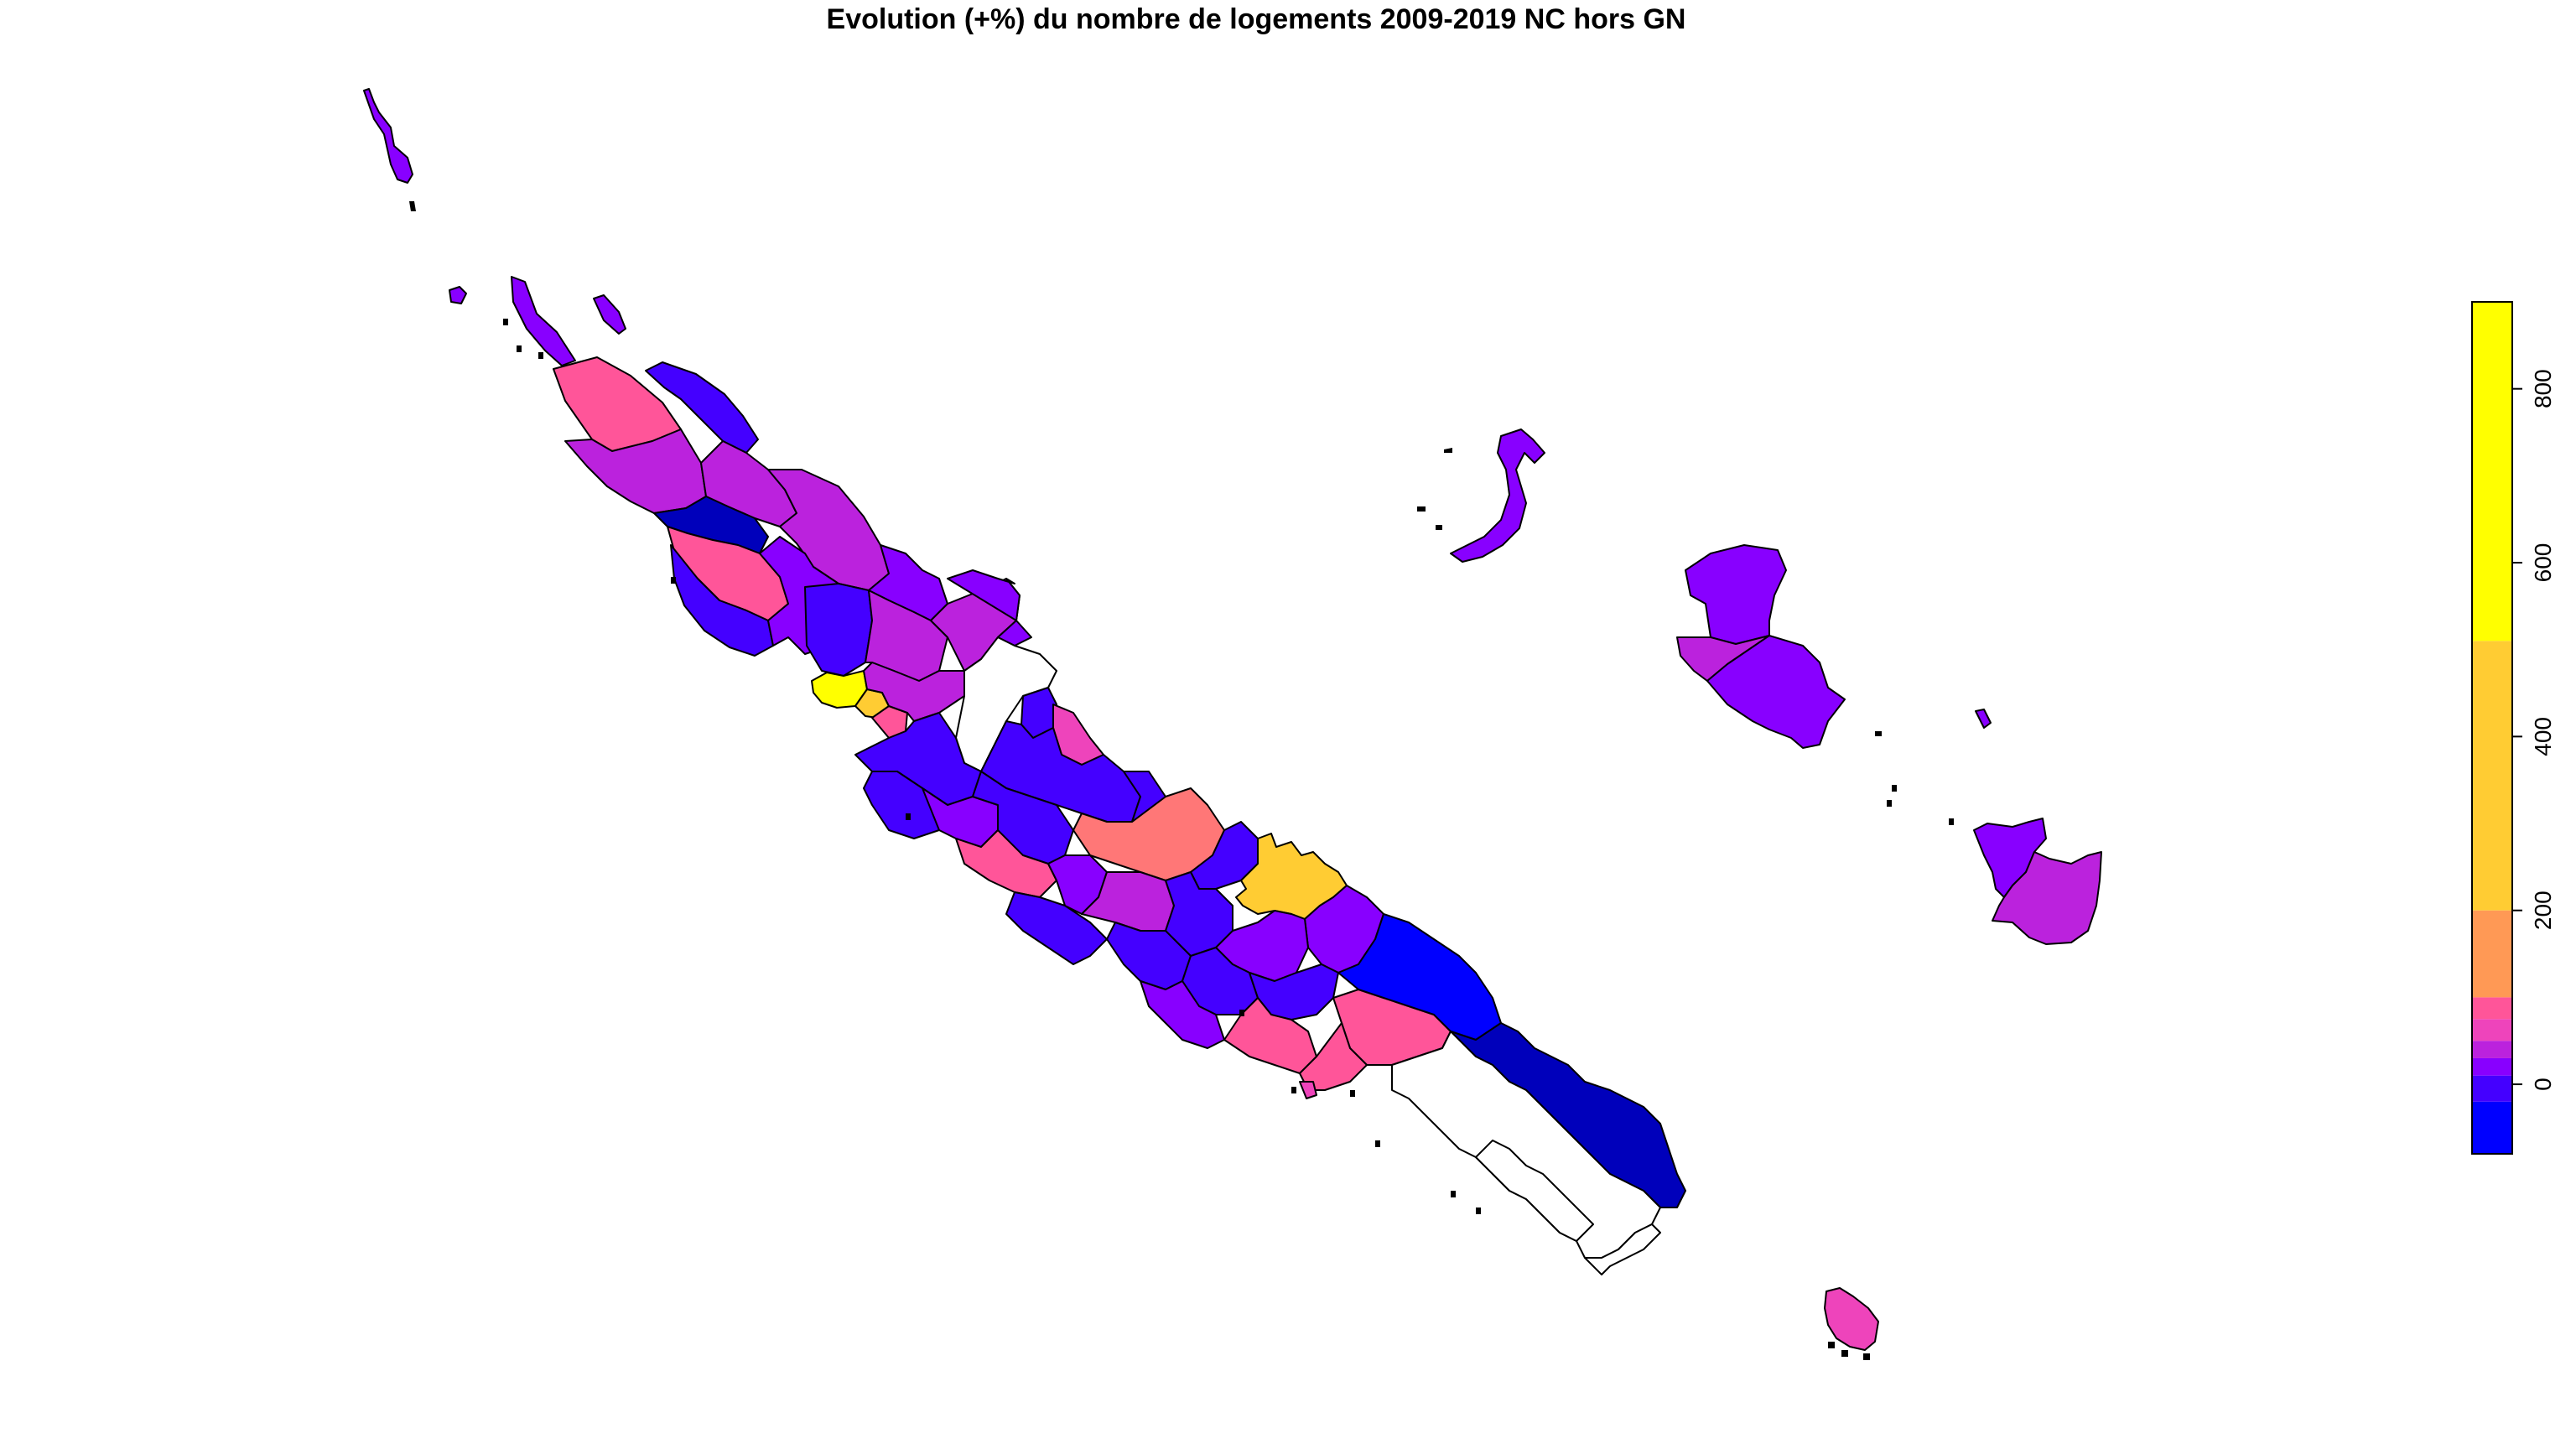  Describe the element at coordinates (2543, 388) in the screenshot. I see `legend-tick-label: 800` at that location.